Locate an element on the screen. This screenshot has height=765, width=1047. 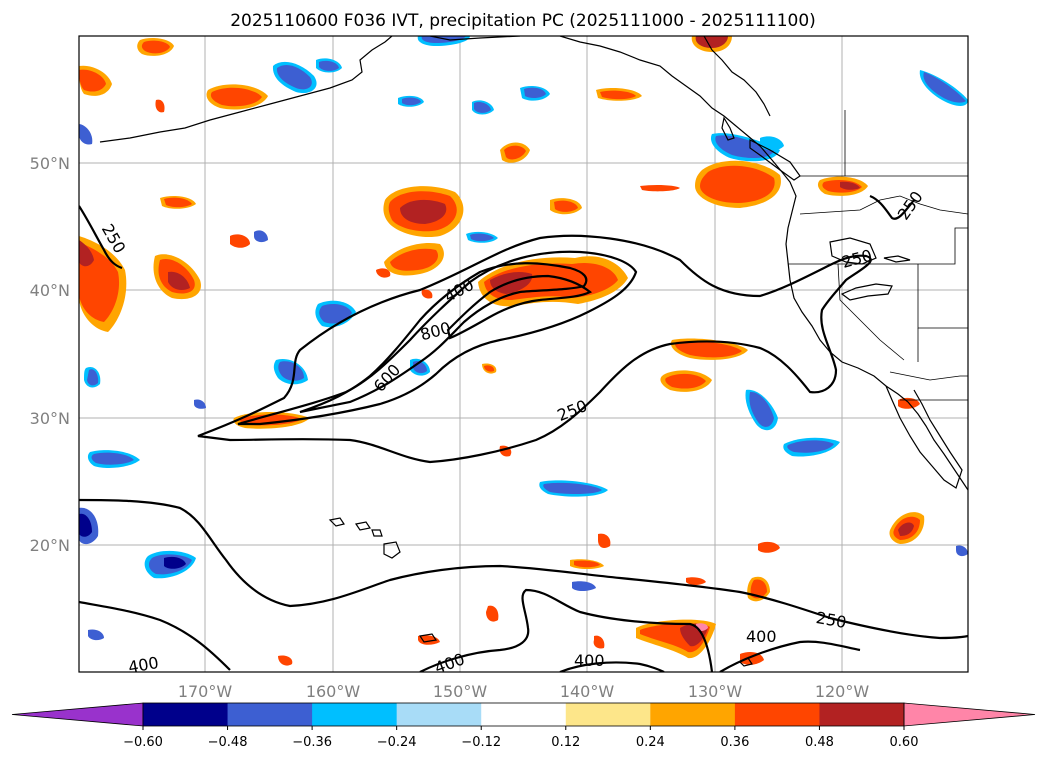
colorbar-tick-label: −0.60 is located at coordinates (143, 742).